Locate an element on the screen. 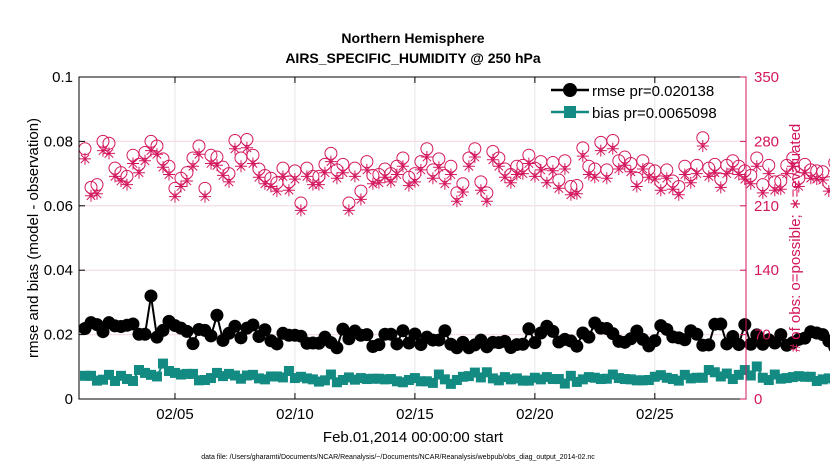  y2-tick-label: 280 is located at coordinates (766, 141).